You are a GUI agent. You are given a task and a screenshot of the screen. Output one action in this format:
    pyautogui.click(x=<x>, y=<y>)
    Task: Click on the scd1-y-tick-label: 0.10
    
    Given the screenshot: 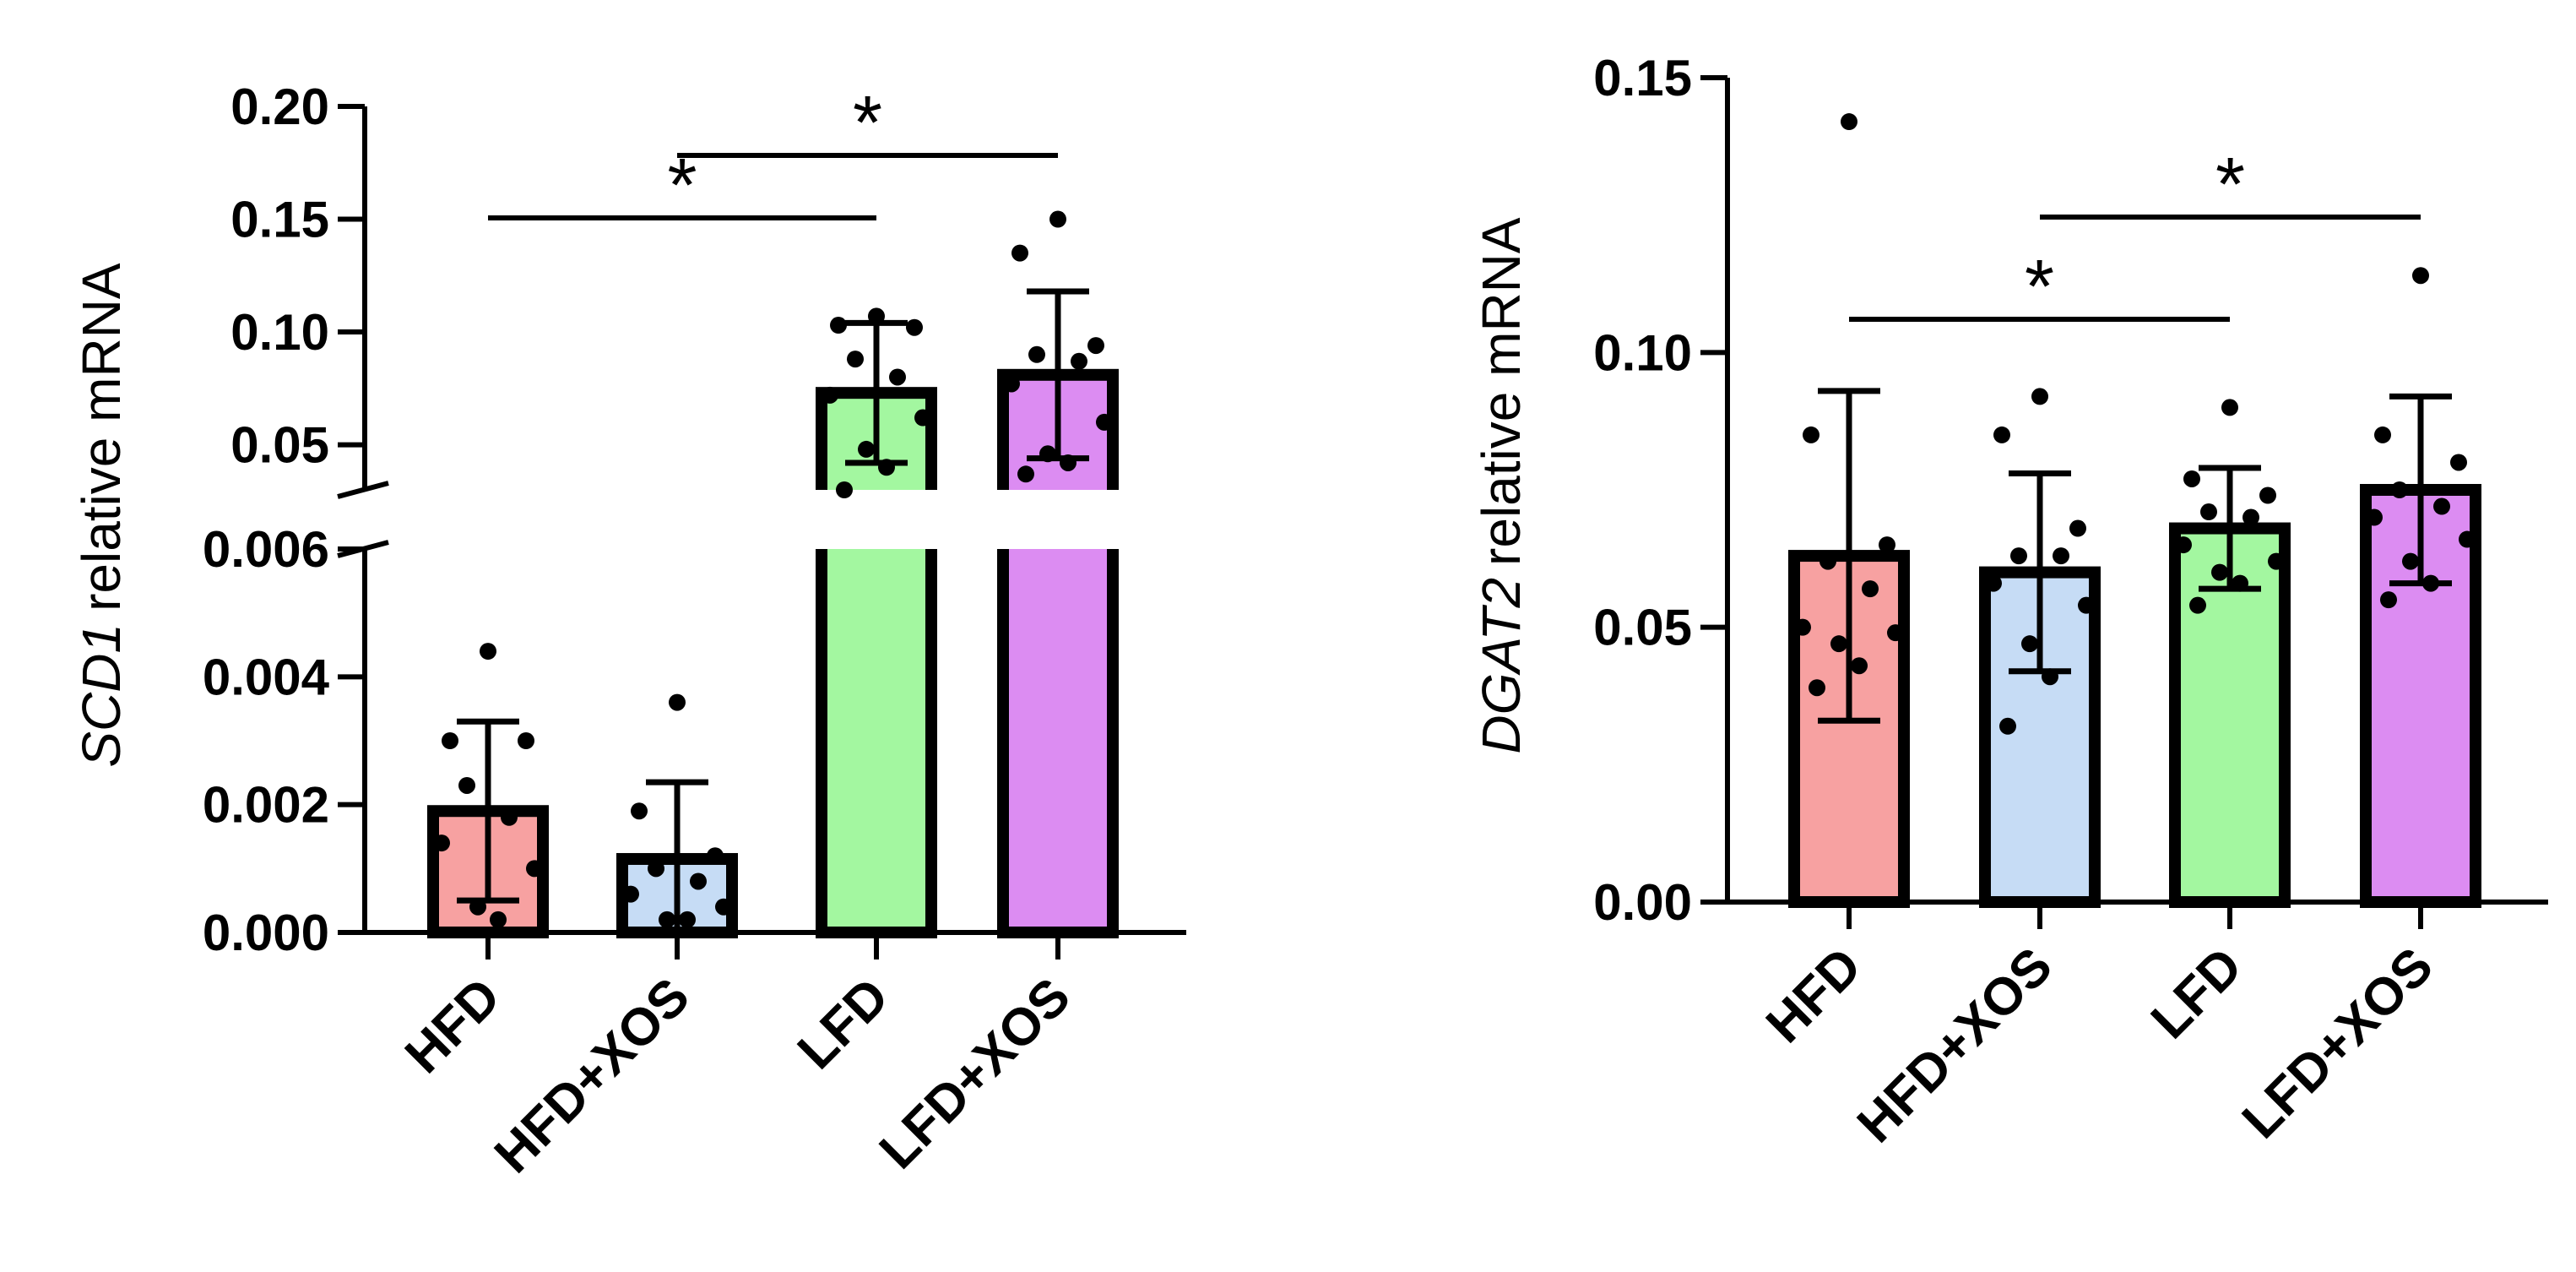 What is the action you would take?
    pyautogui.click(x=280, y=332)
    